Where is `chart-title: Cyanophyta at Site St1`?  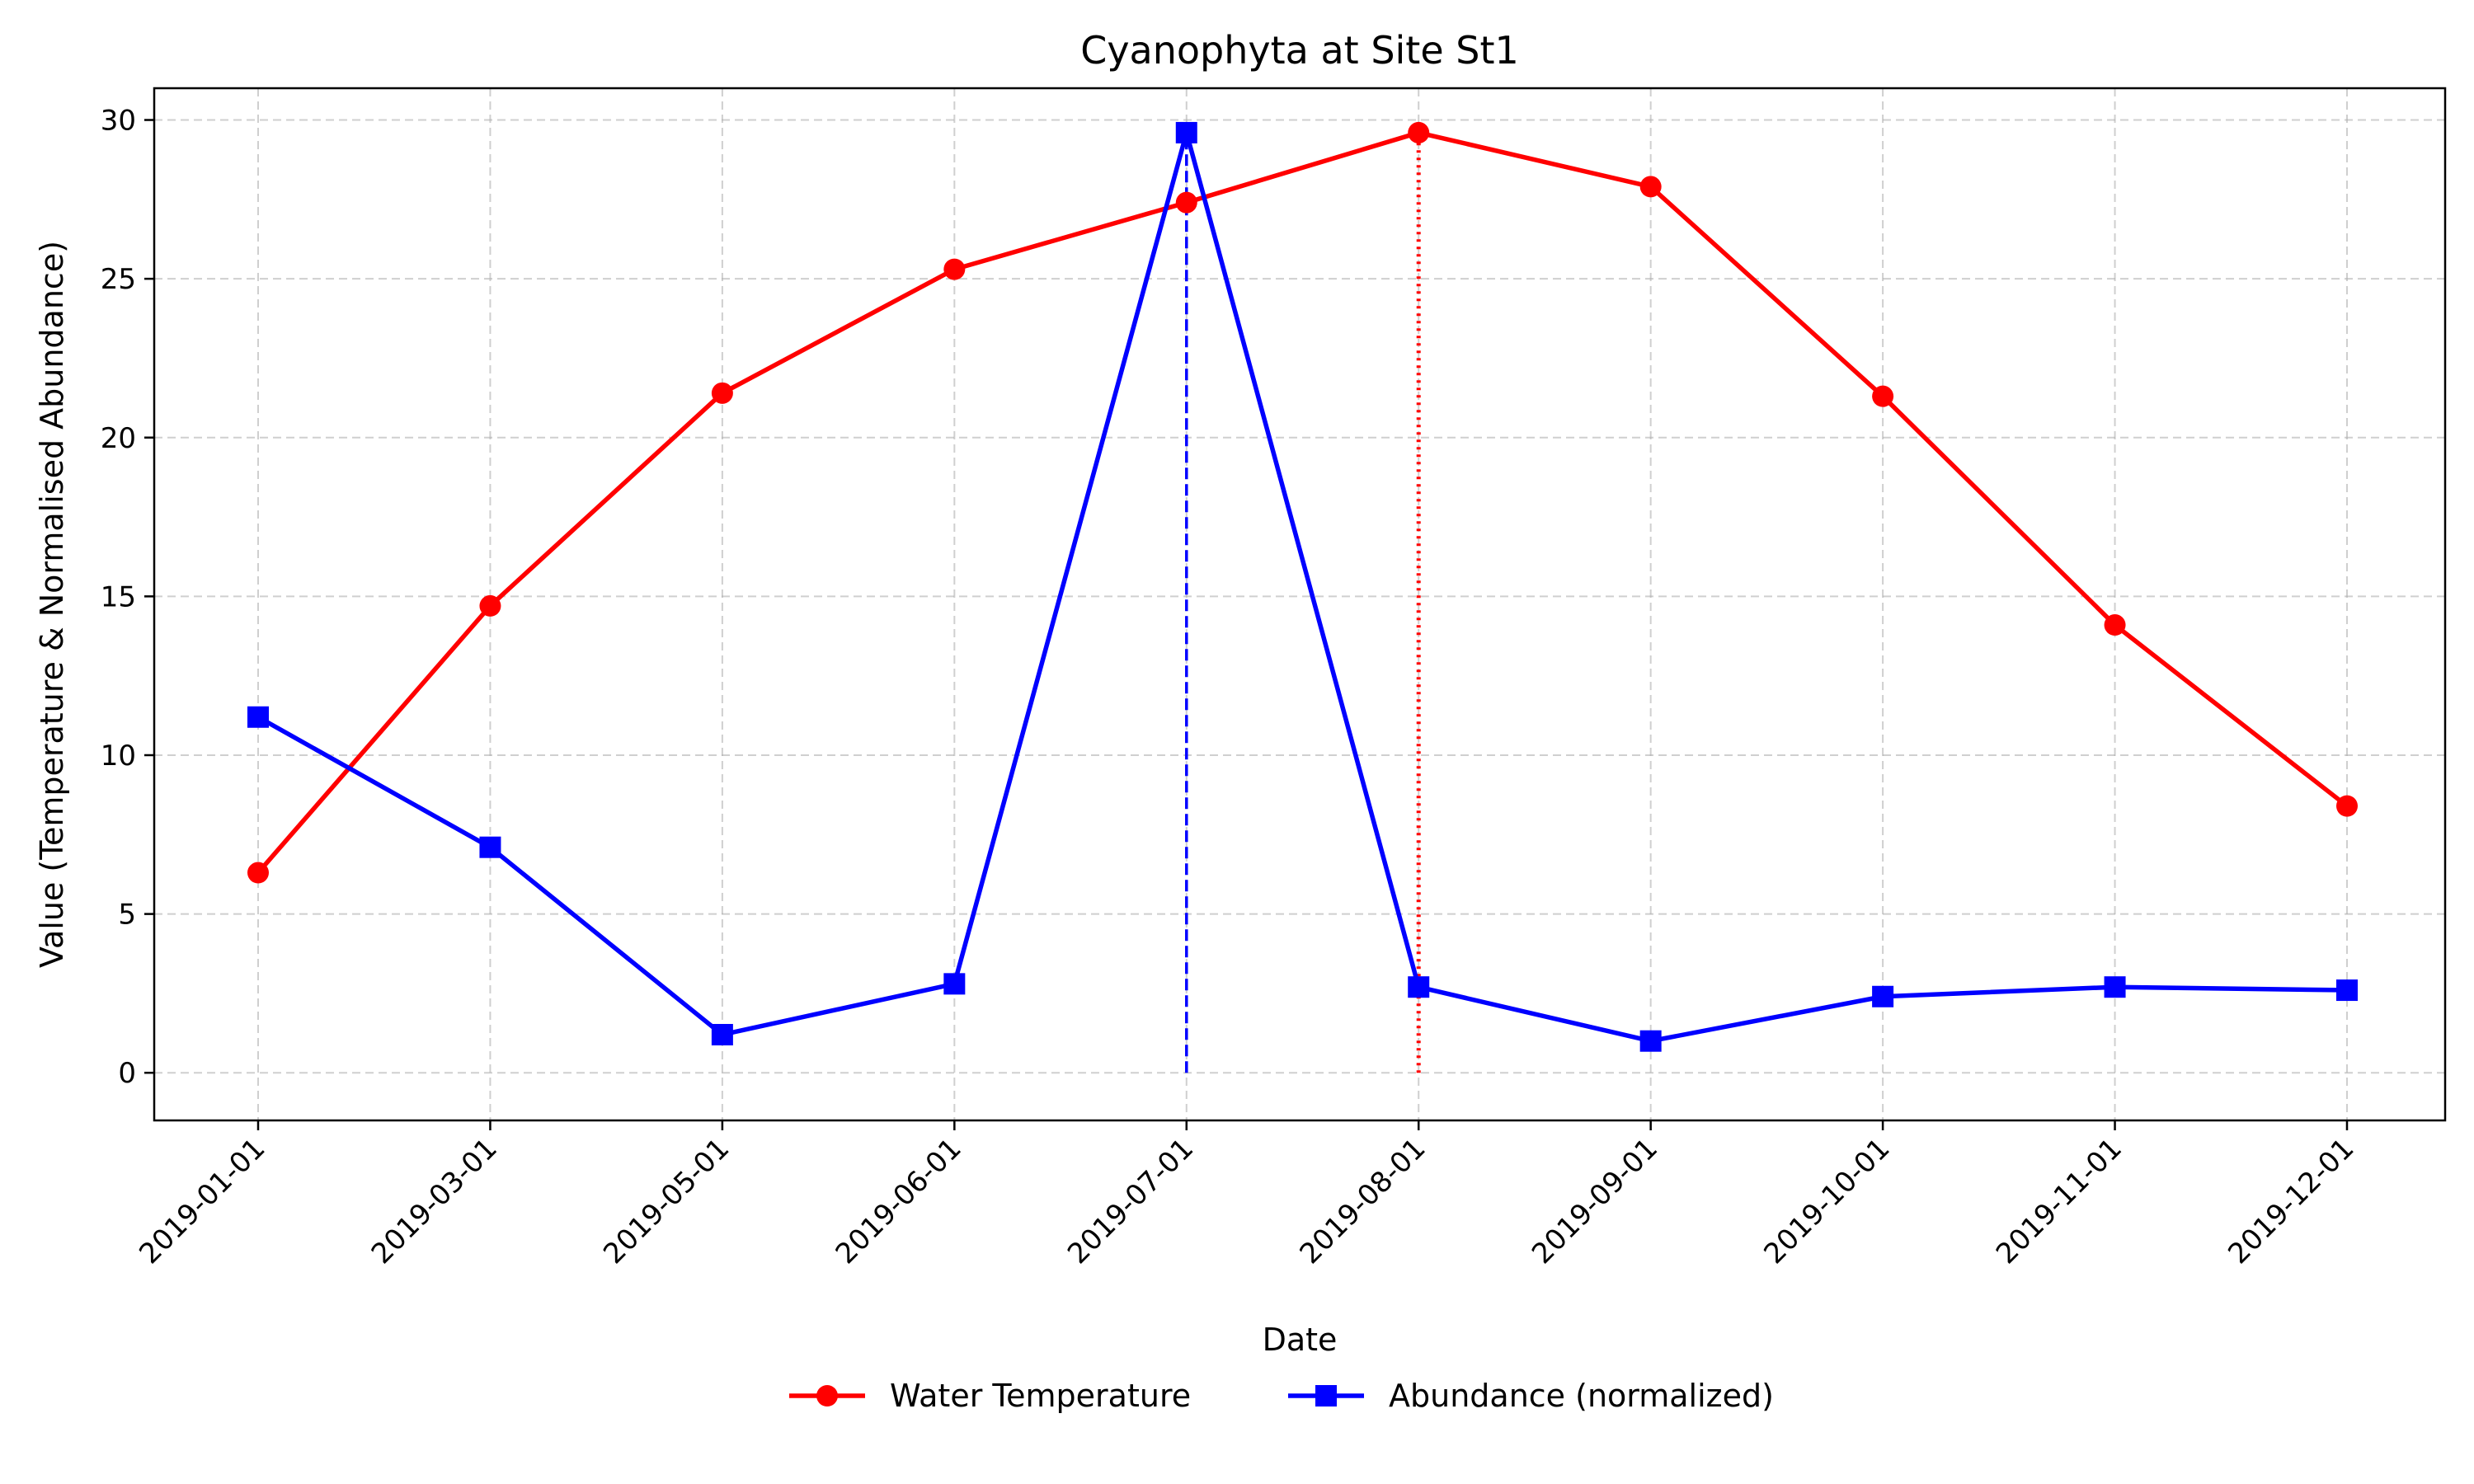 chart-title: Cyanophyta at Site St1 is located at coordinates (1299, 50).